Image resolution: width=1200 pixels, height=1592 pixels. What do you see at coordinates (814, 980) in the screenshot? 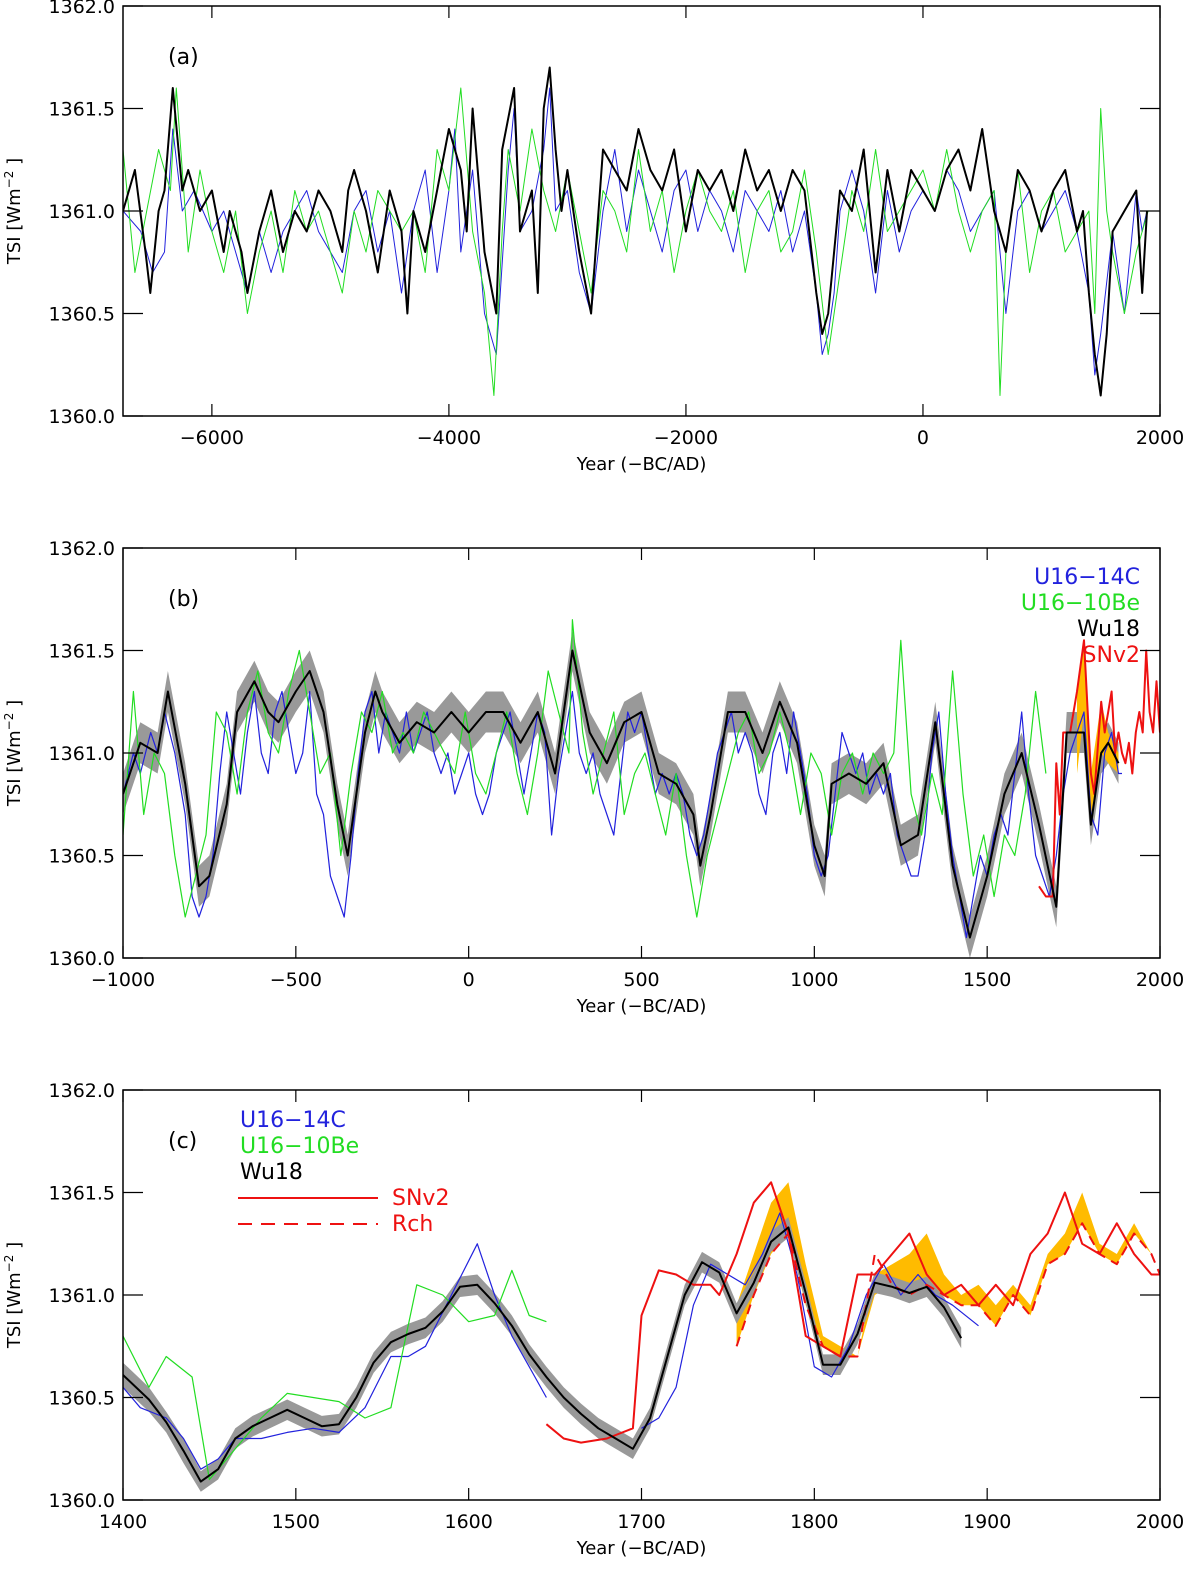
I see `x-tick-label: 1000` at bounding box center [814, 980].